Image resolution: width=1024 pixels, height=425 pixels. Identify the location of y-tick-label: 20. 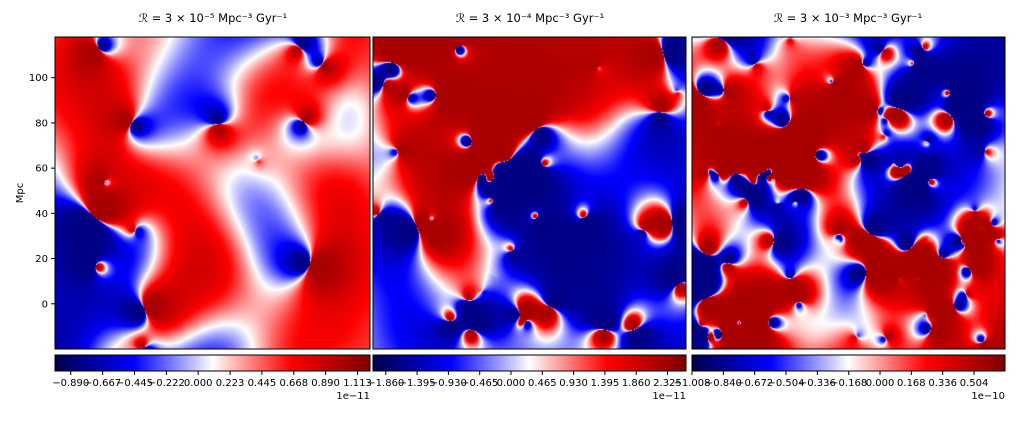
(41, 259).